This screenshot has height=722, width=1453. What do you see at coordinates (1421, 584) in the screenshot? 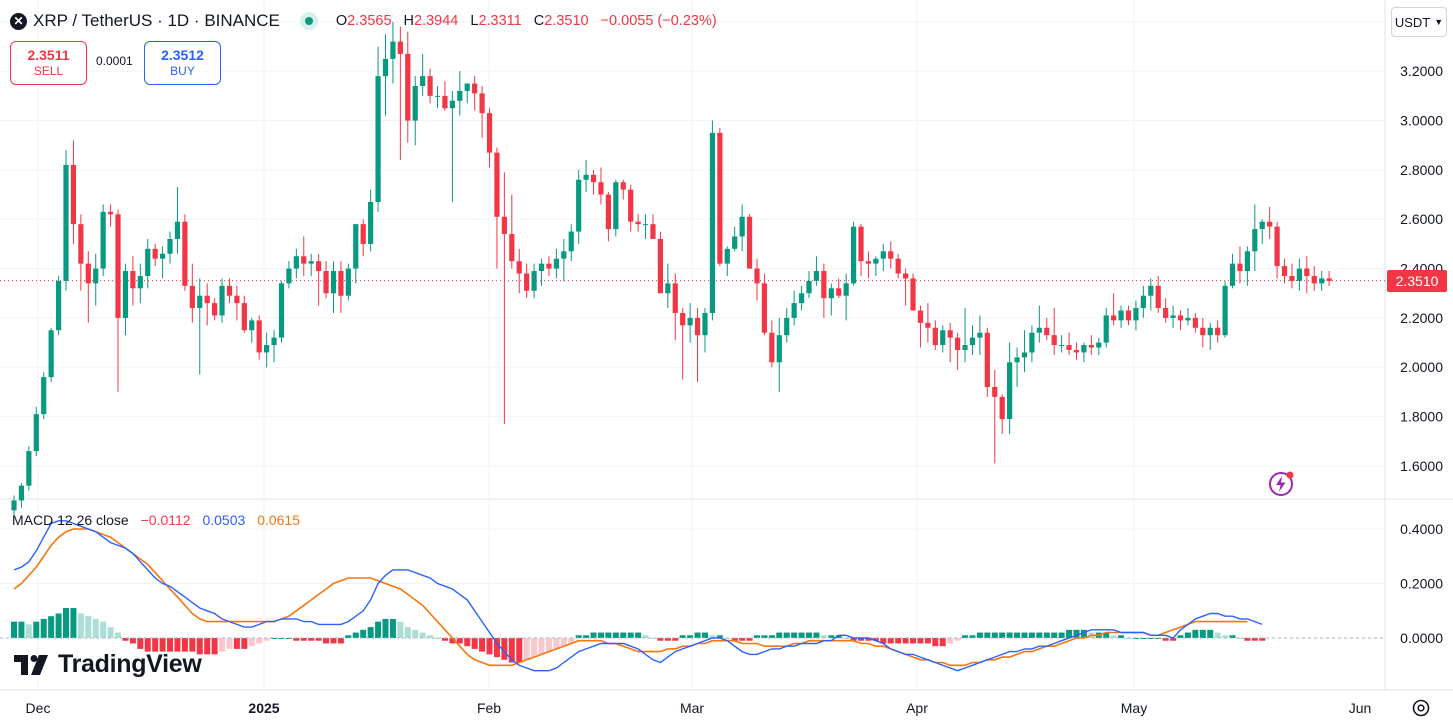
I see `macd-axis-label: 0.2000` at bounding box center [1421, 584].